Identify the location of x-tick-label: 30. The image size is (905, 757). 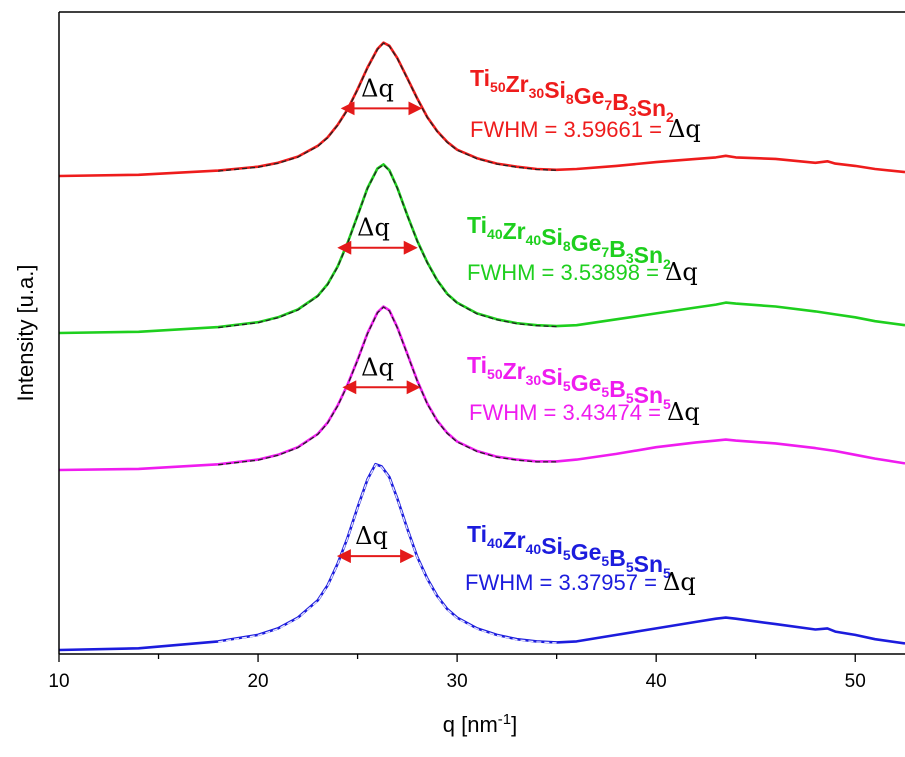
(457, 681).